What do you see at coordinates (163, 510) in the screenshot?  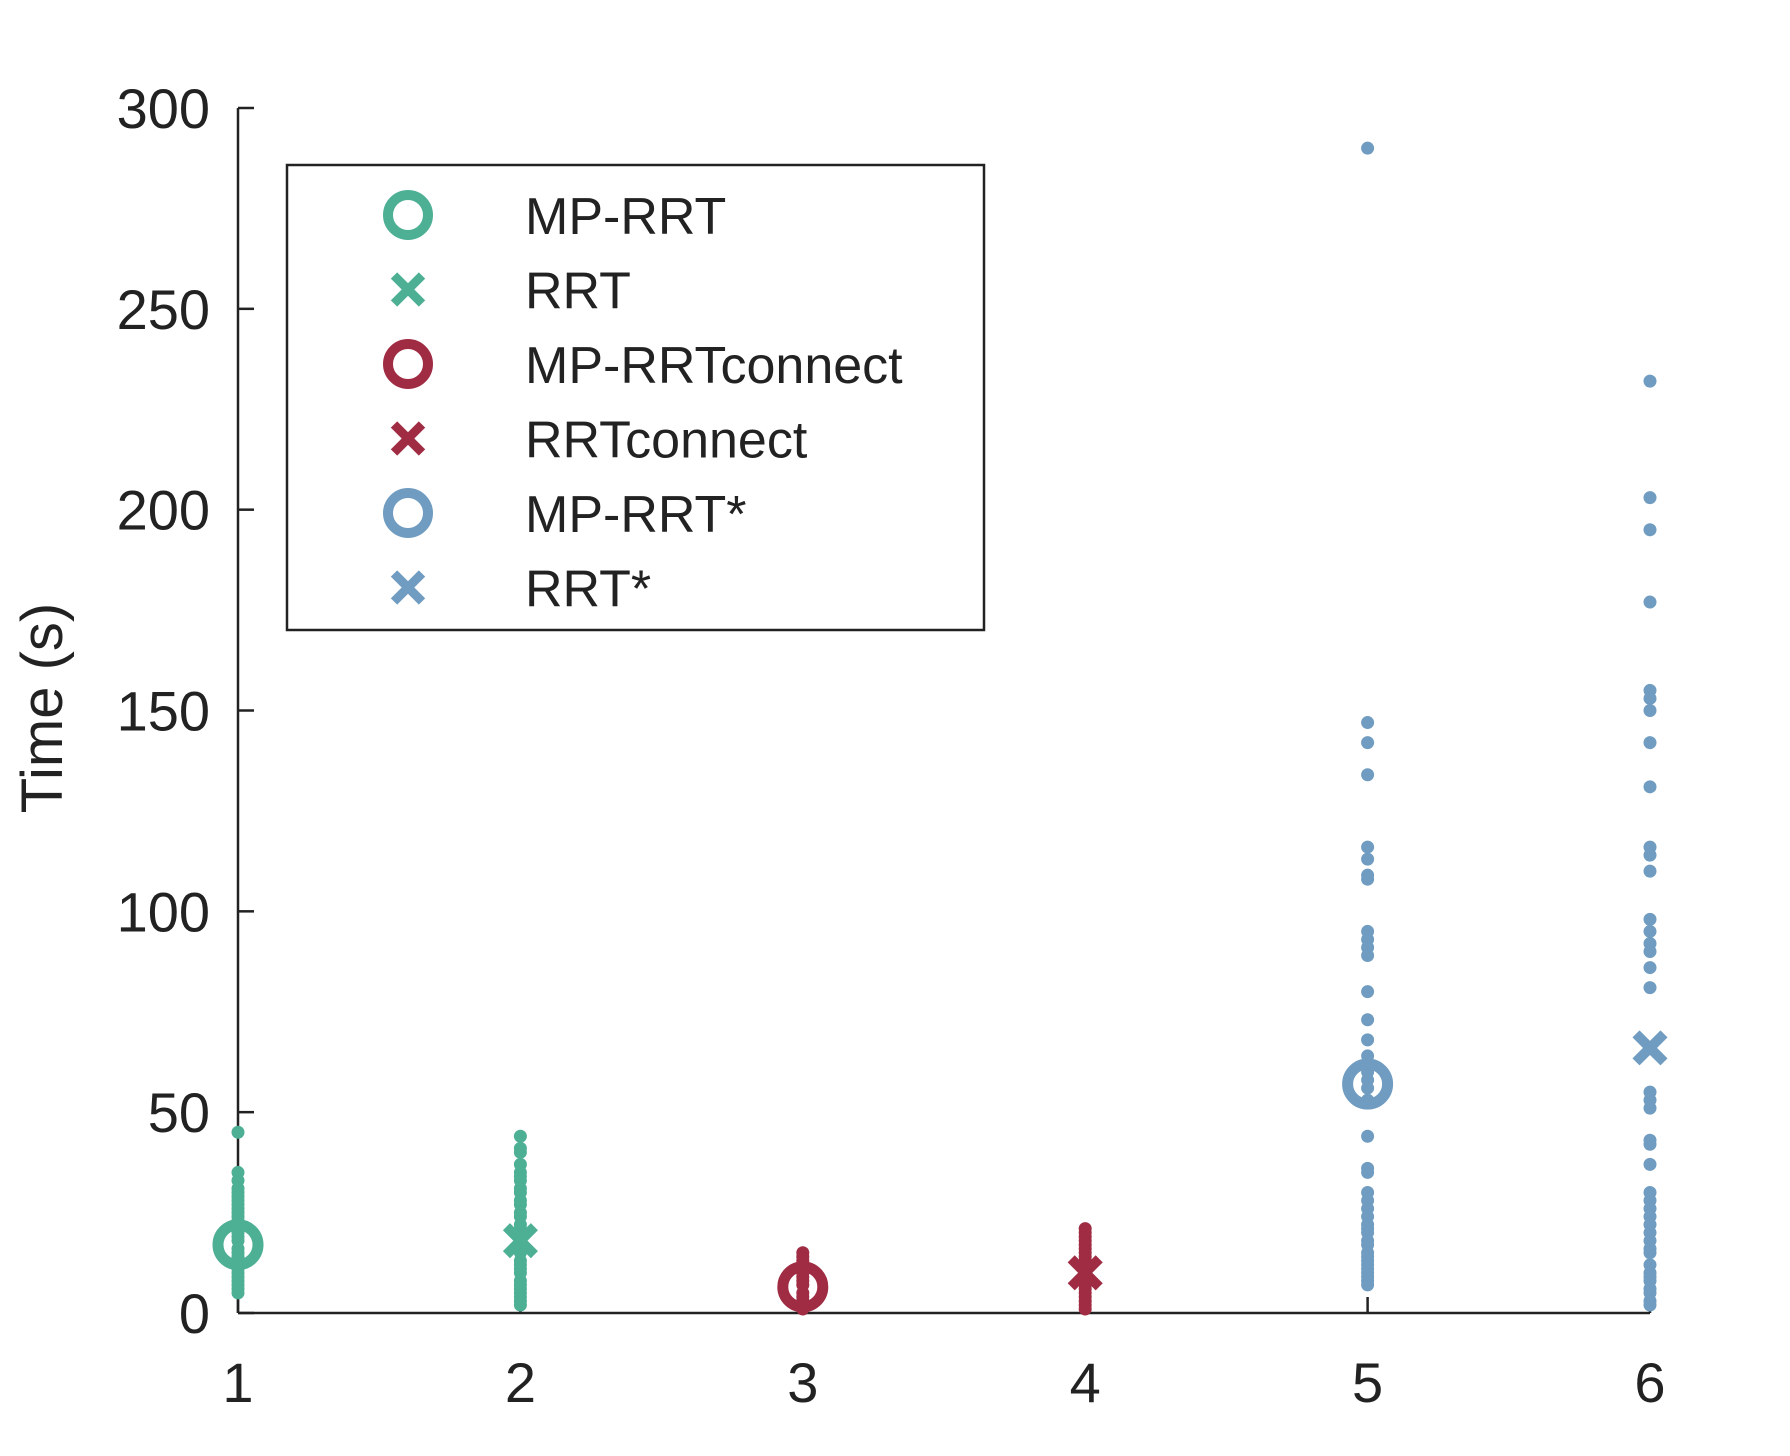 I see `y-tick-label: 200` at bounding box center [163, 510].